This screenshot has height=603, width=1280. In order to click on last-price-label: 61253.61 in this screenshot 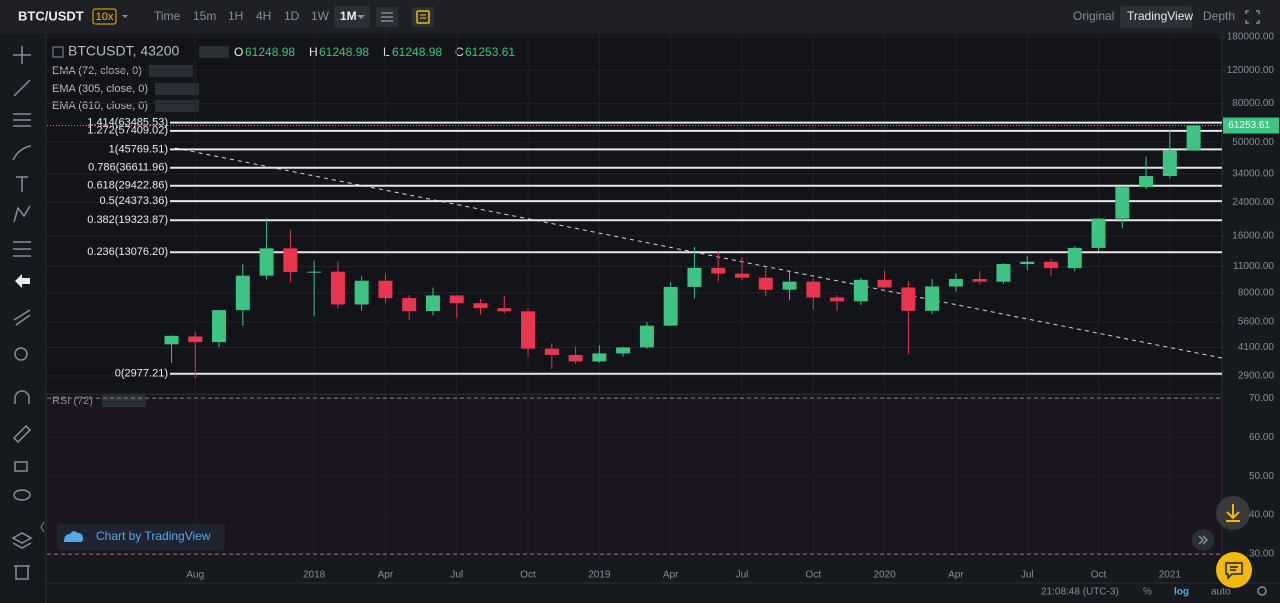, I will do `click(1249, 125)`.